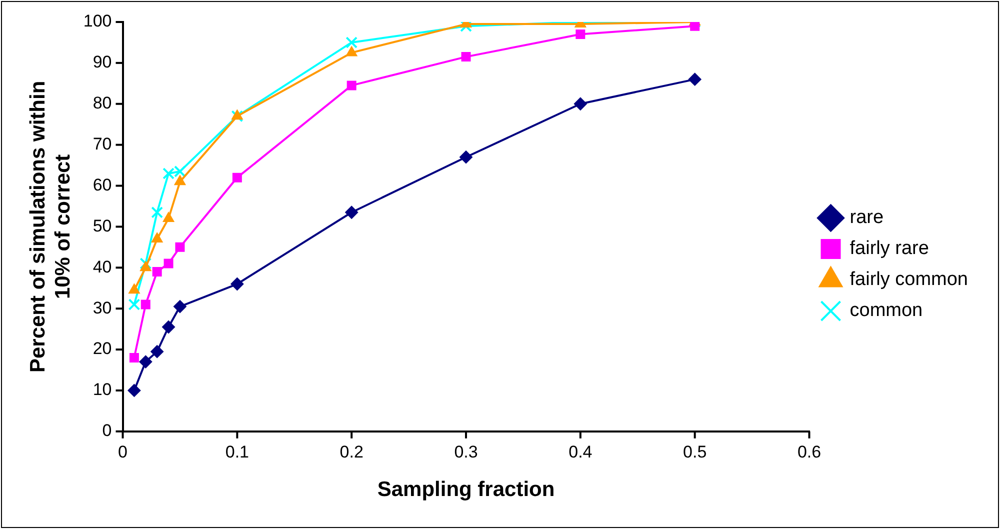  What do you see at coordinates (102, 226) in the screenshot?
I see `y-tick-label: 50` at bounding box center [102, 226].